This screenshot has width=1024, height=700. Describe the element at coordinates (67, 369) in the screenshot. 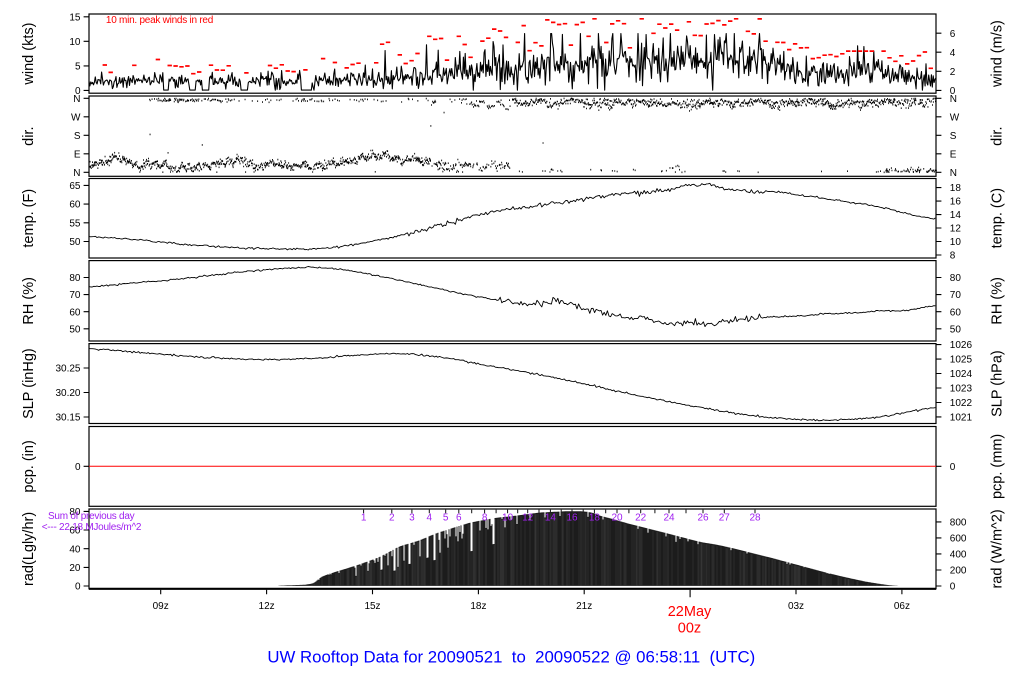

I see `svg-text: 30.25` at that location.